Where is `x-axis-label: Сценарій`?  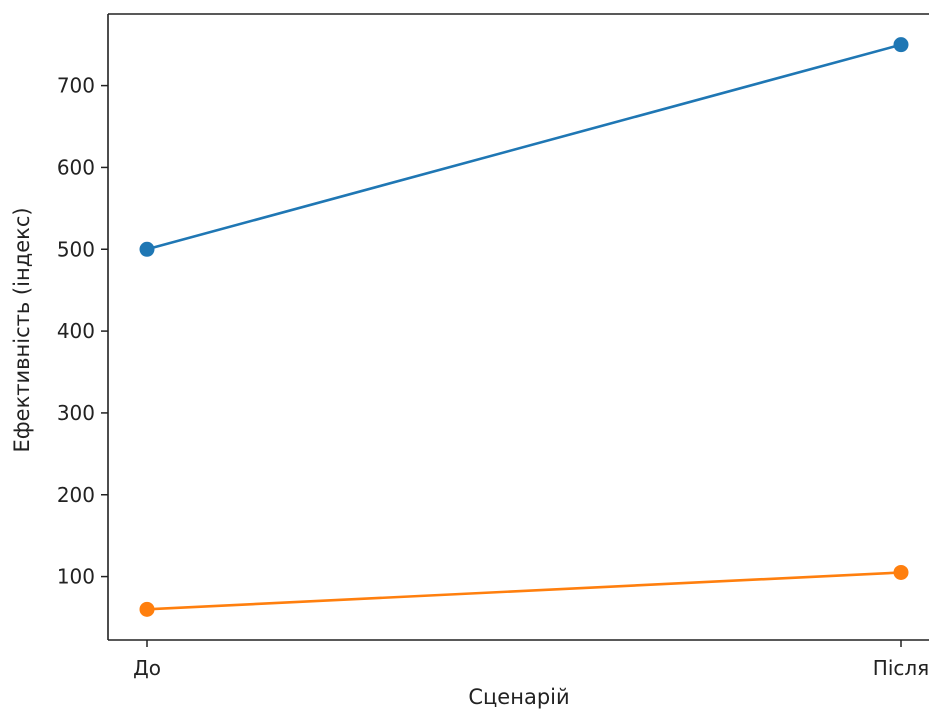 x-axis-label: Сценарій is located at coordinates (518, 697).